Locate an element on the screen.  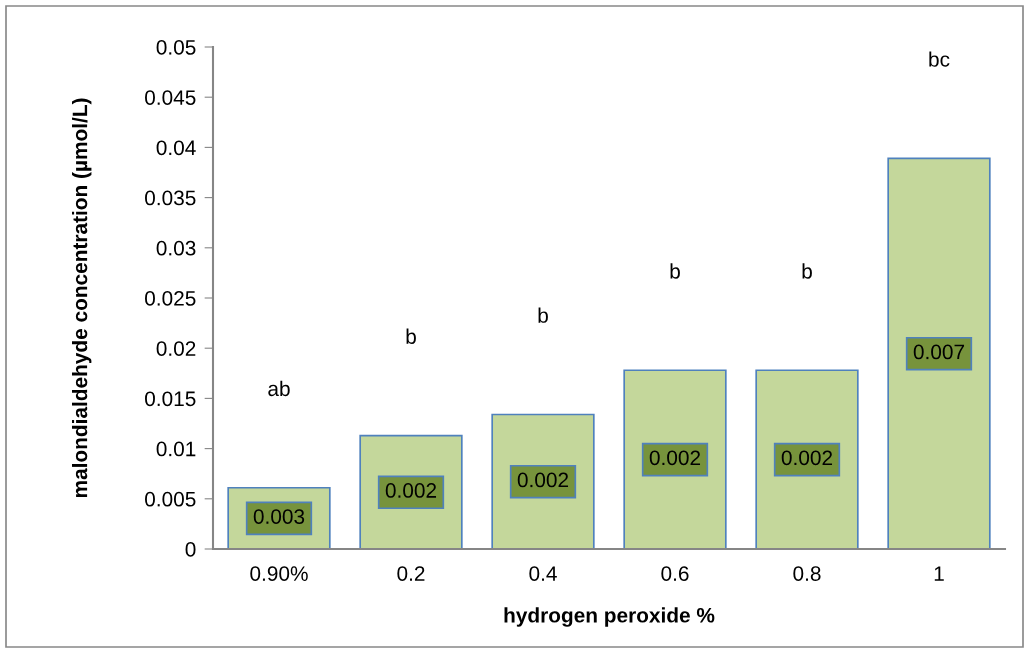
y-tick-label: 0.035 is located at coordinates (170, 198).